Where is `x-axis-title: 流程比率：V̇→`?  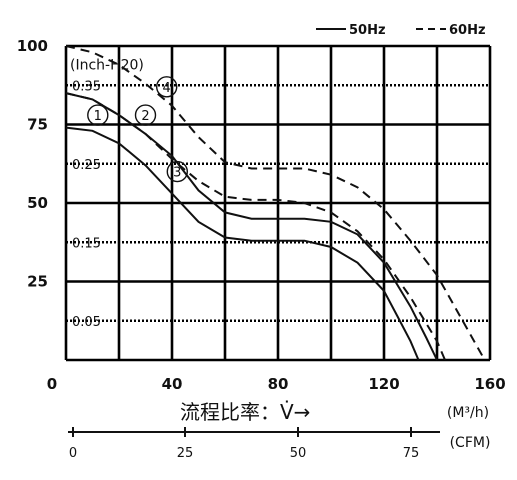 x-axis-title: 流程比率：V̇→ is located at coordinates (245, 412).